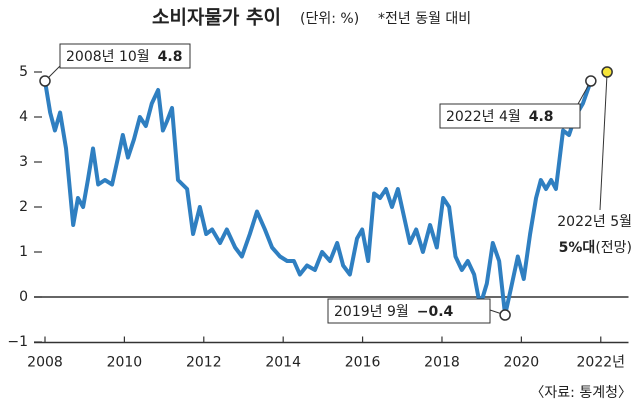 This screenshot has height=410, width=640. Describe the element at coordinates (603, 141) in the screenshot. I see `leader-line` at that location.